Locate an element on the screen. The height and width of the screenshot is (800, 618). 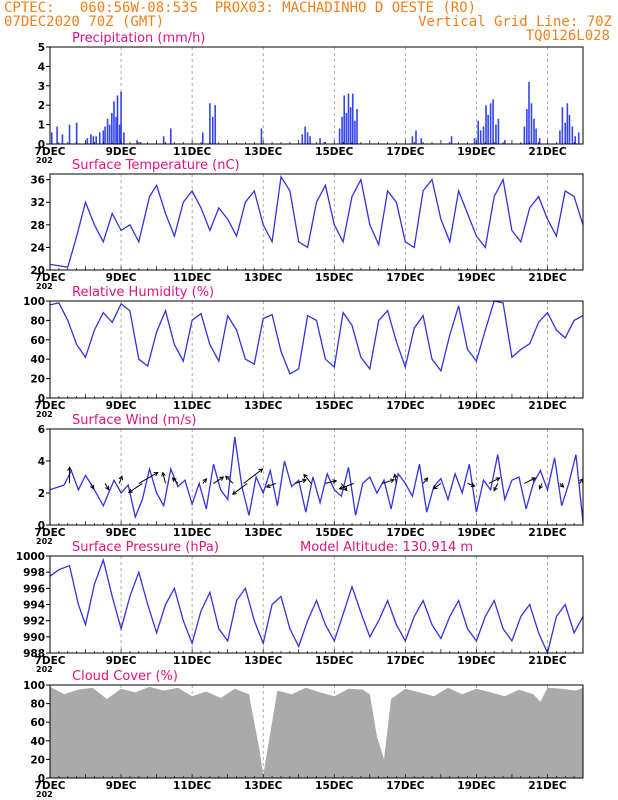
humidity-y-tick-label: 20 is located at coordinates (37, 380).